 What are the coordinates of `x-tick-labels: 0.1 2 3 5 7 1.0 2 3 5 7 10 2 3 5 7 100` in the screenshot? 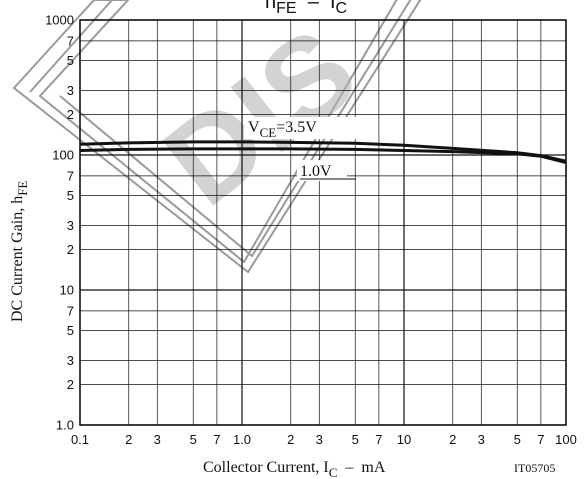 It's located at (324, 439).